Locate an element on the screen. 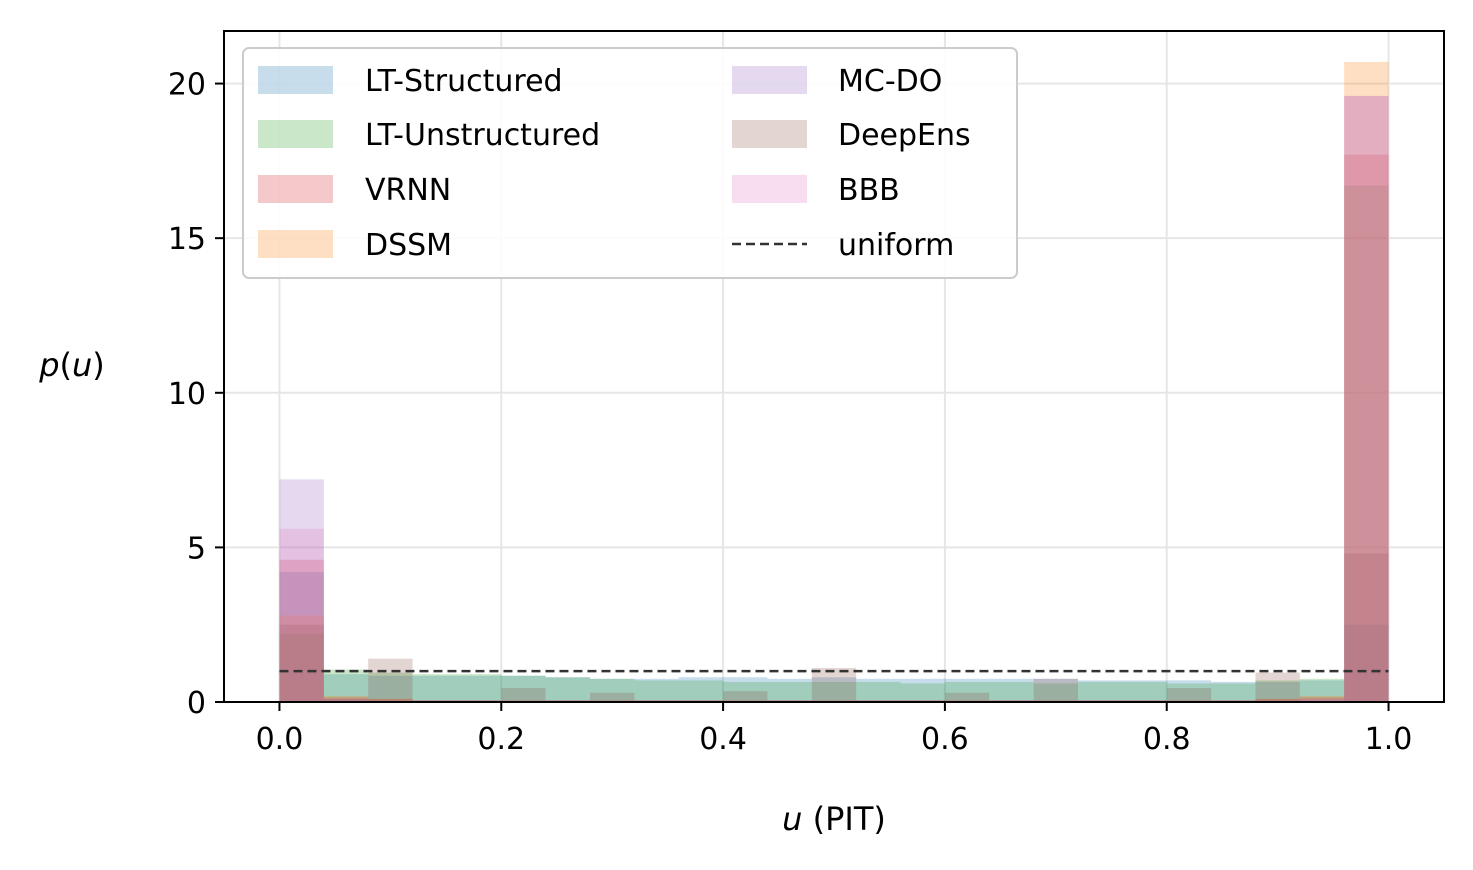 The image size is (1473, 870). x-tick-label: 0.6 is located at coordinates (945, 739).